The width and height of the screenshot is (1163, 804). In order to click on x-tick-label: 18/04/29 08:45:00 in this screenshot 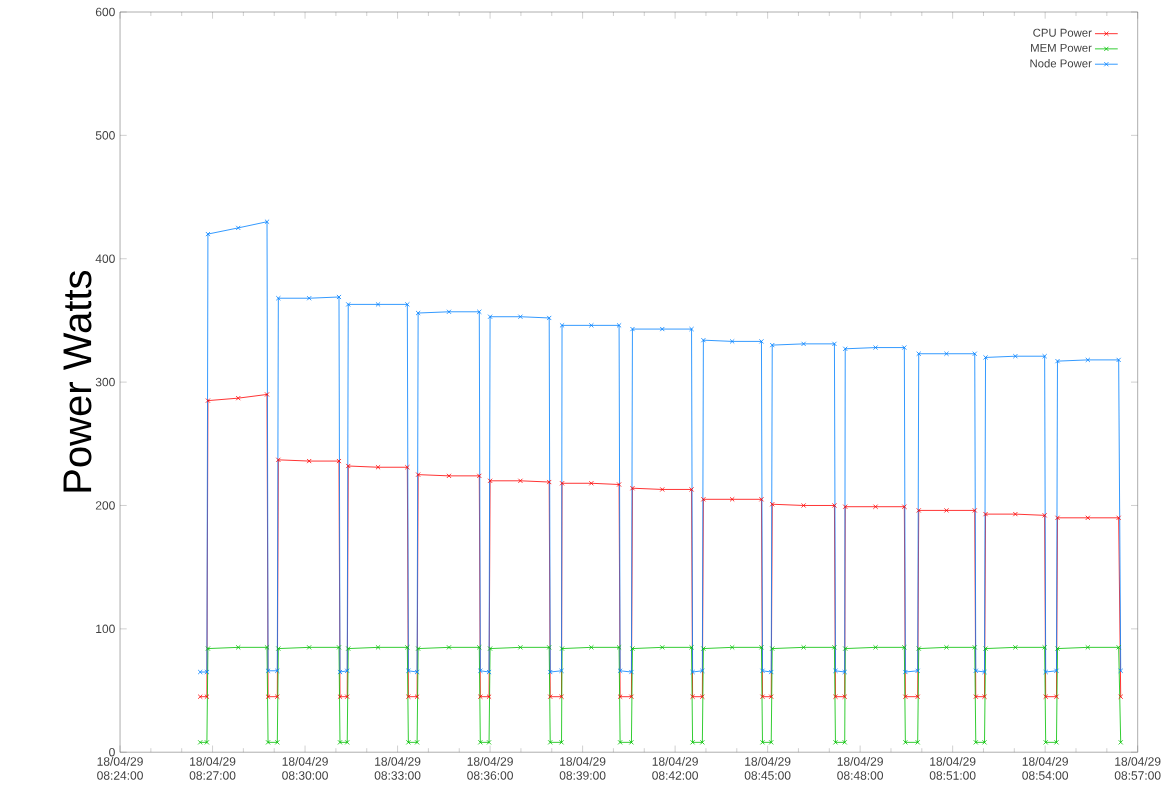, I will do `click(767, 768)`.